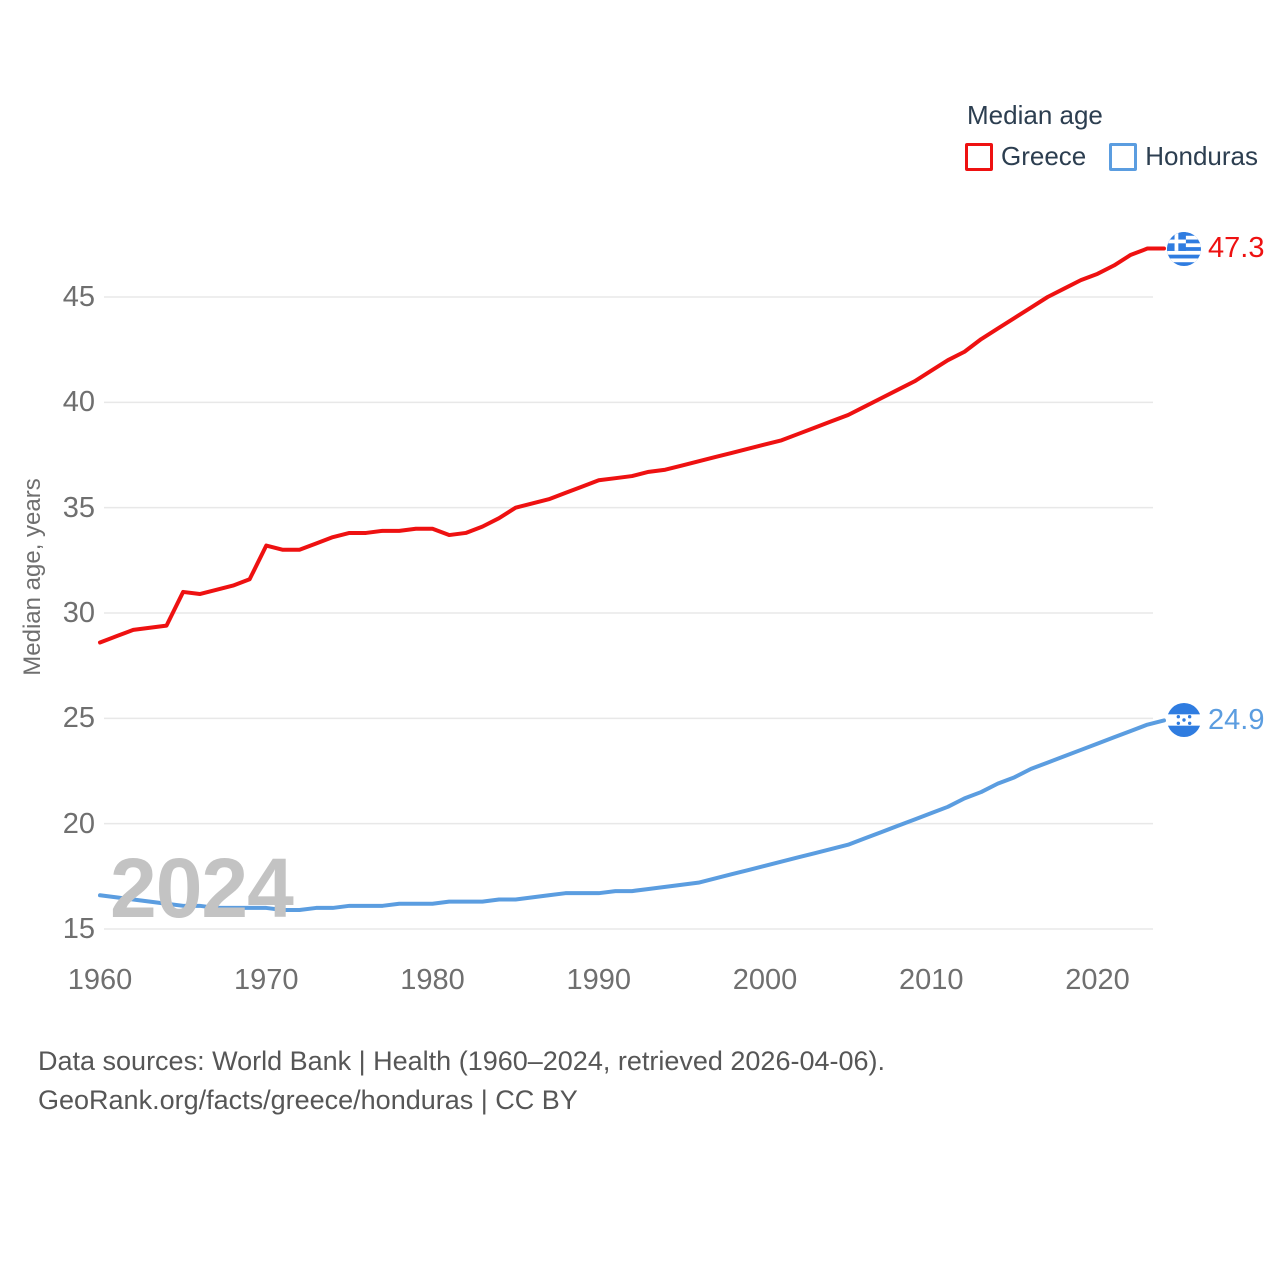 The height and width of the screenshot is (1280, 1280). What do you see at coordinates (598, 980) in the screenshot?
I see `x-tick-label: 1990` at bounding box center [598, 980].